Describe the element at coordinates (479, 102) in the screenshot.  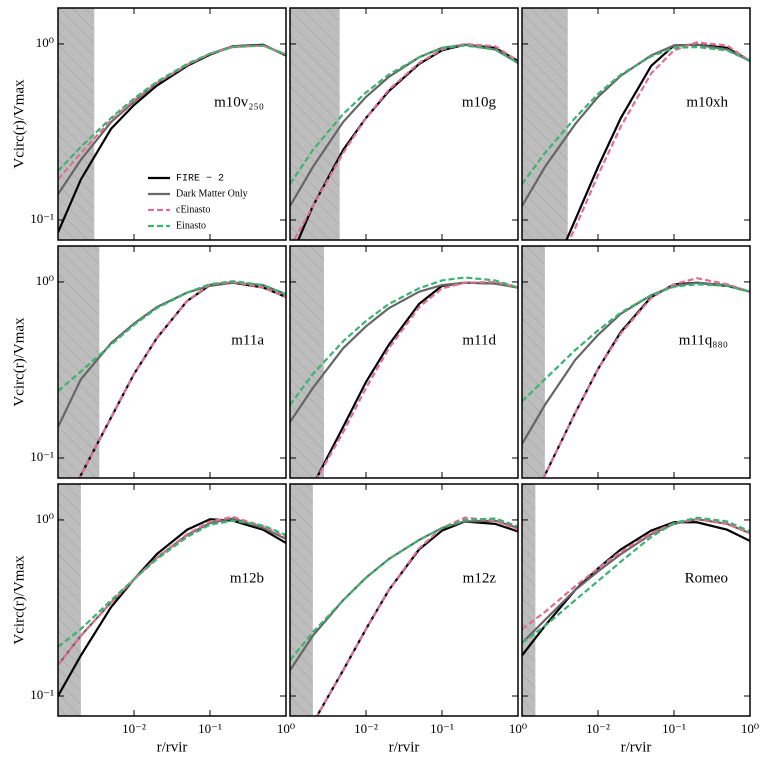
I see `panel-label: m10g` at that location.